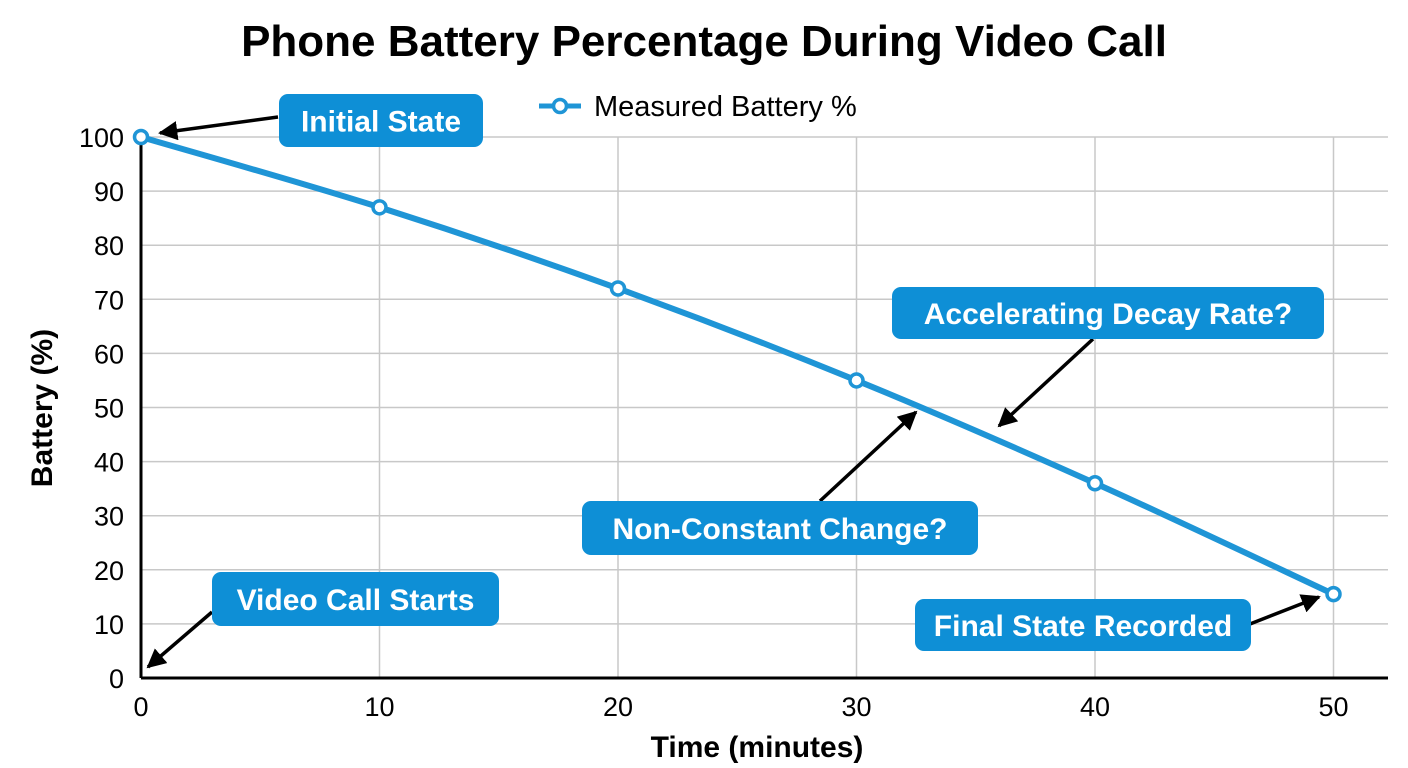 Image resolution: width=1408 pixels, height=768 pixels. Describe the element at coordinates (618, 707) in the screenshot. I see `x-tick-label: 20` at that location.